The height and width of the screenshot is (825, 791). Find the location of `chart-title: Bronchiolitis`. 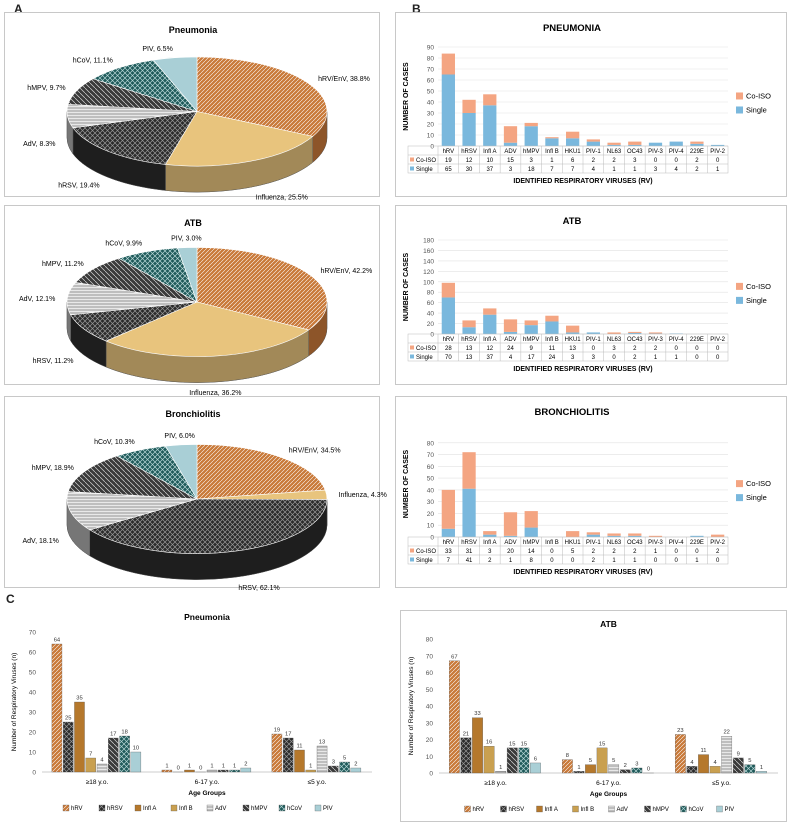

chart-title: Bronchiolitis is located at coordinates (192, 414).